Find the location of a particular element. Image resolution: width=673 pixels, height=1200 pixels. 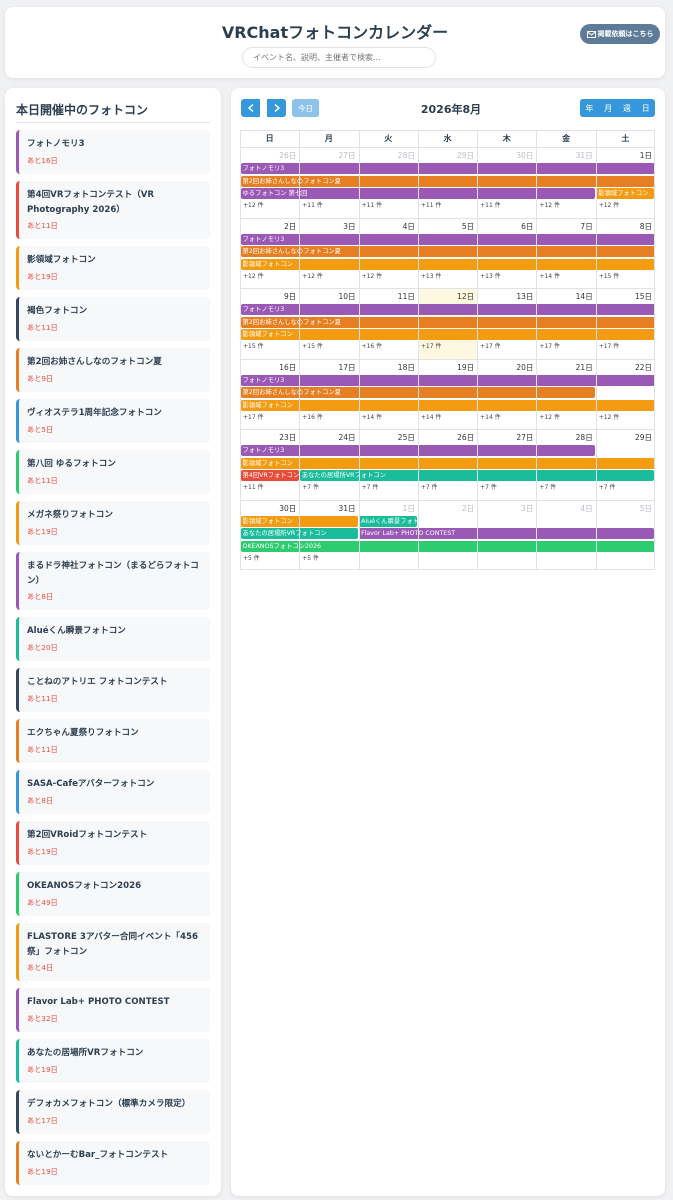

contest-card: エクちゃん夏祭りフォトコン あと11日 is located at coordinates (113, 741).